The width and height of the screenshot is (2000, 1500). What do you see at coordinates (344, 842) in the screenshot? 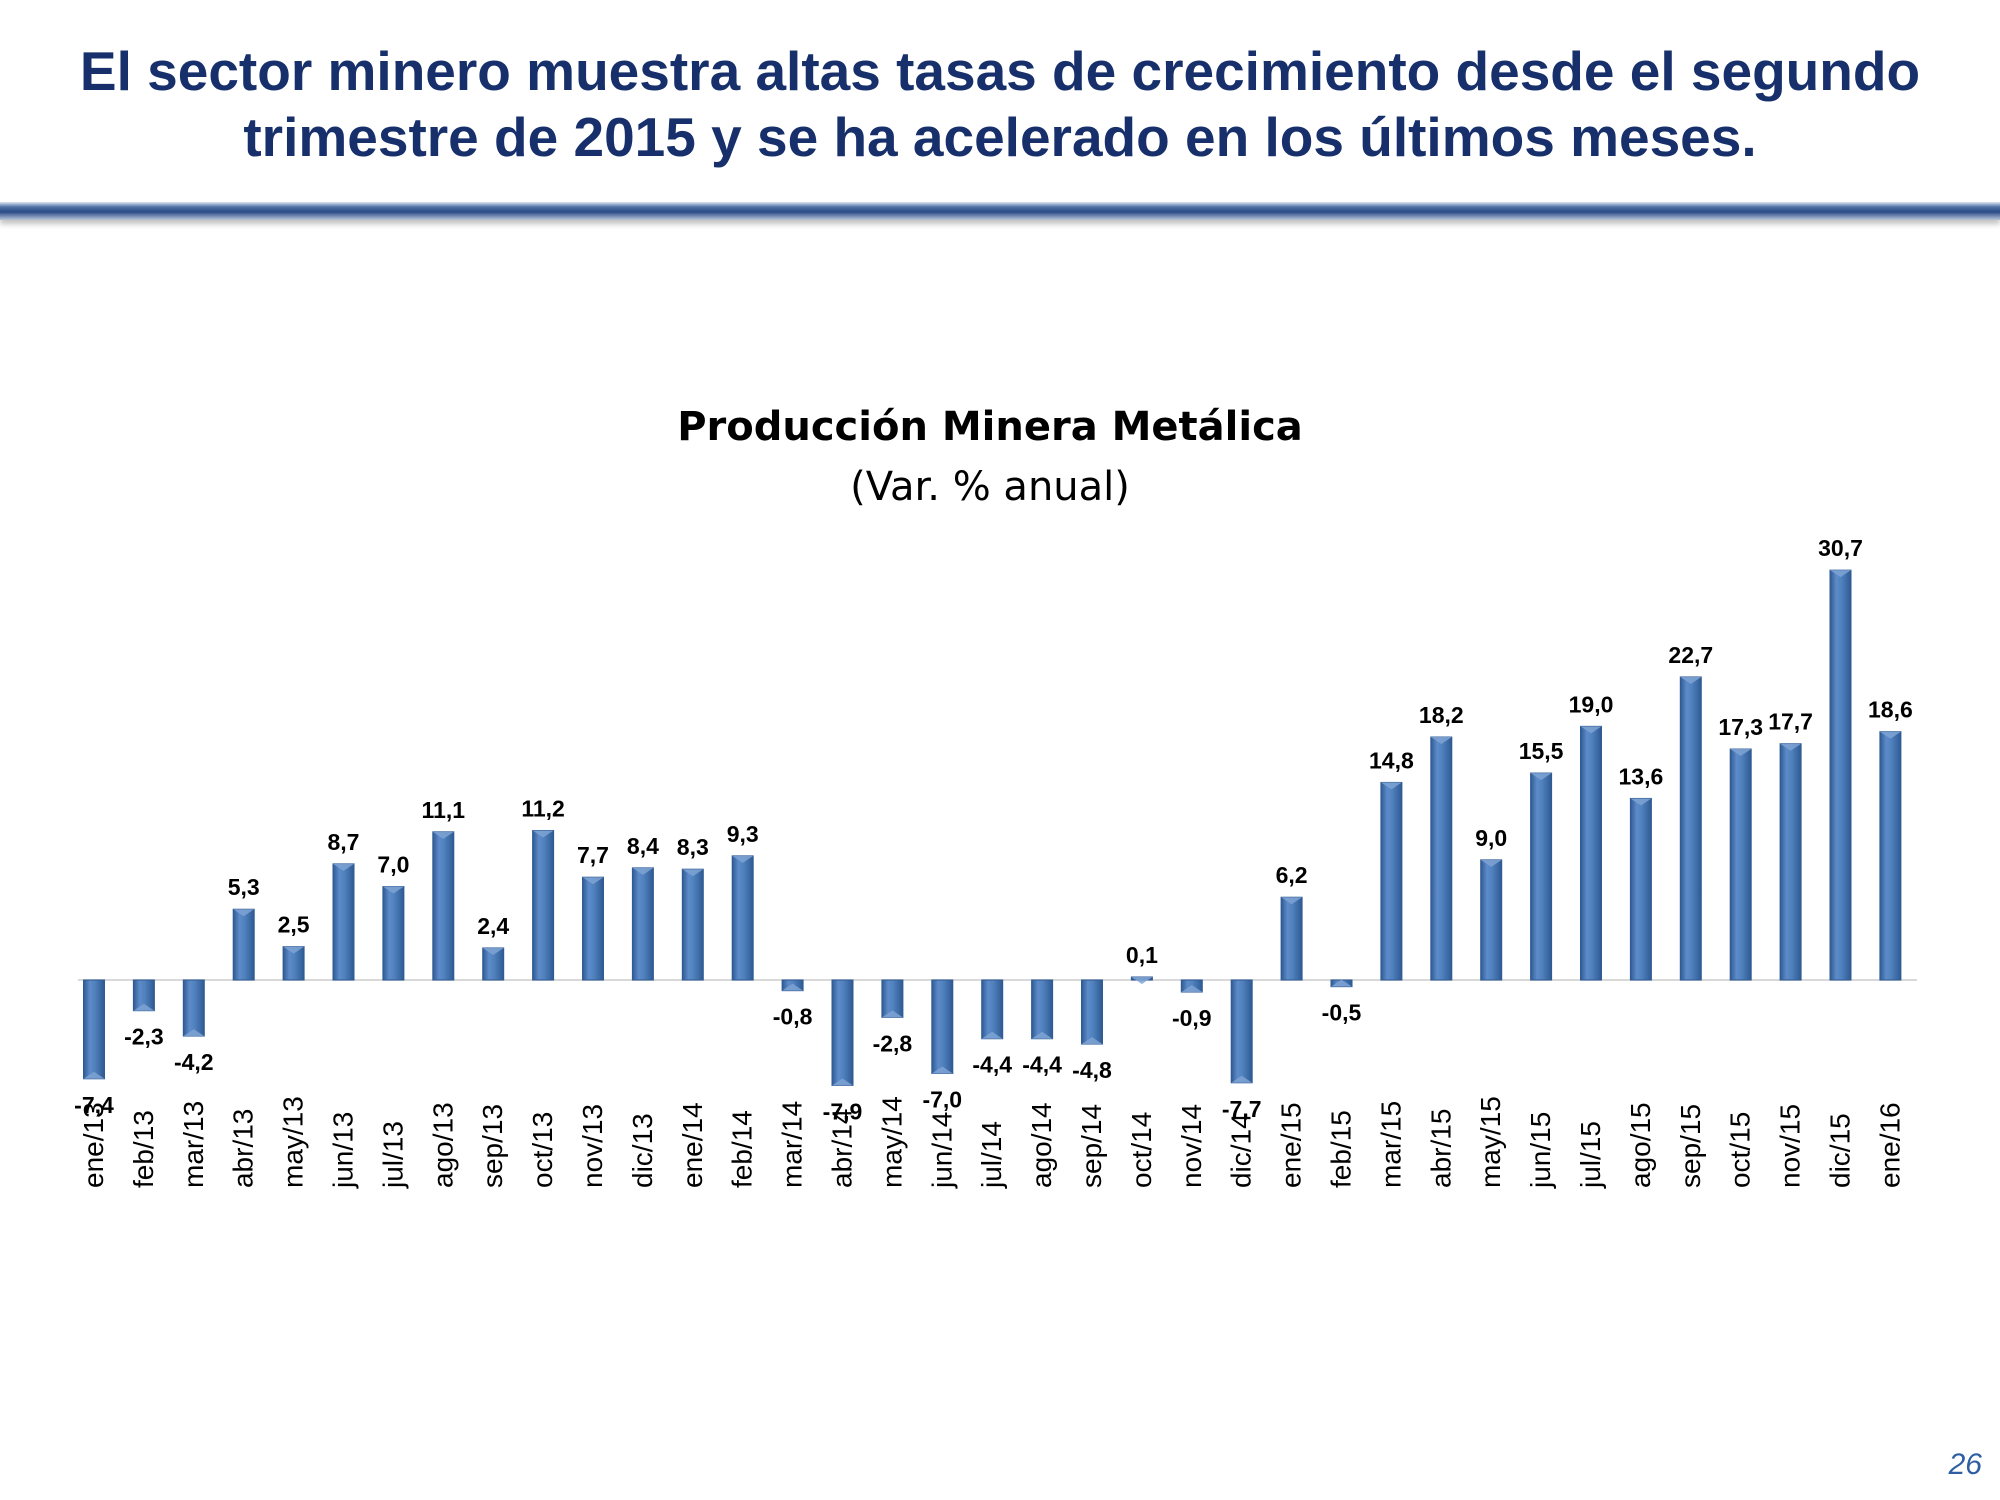
I see `data-label: 8,7` at bounding box center [344, 842].